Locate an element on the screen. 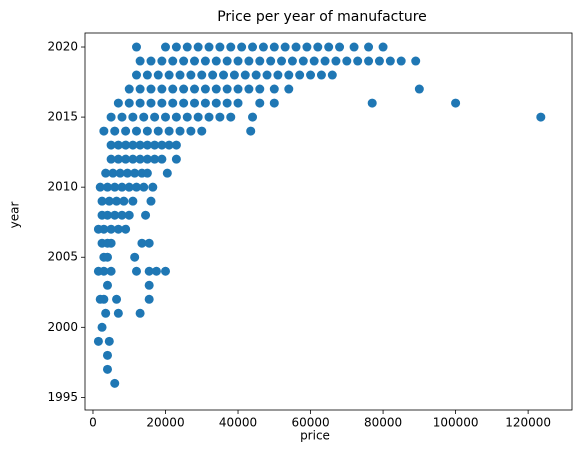 The width and height of the screenshot is (580, 453). x-tick-label: 120000 is located at coordinates (528, 423).